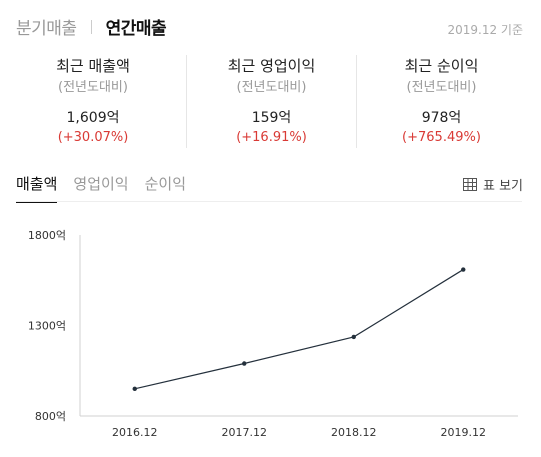 The height and width of the screenshot is (457, 541). I want to click on view-table-label: 표 보기, so click(502, 186).